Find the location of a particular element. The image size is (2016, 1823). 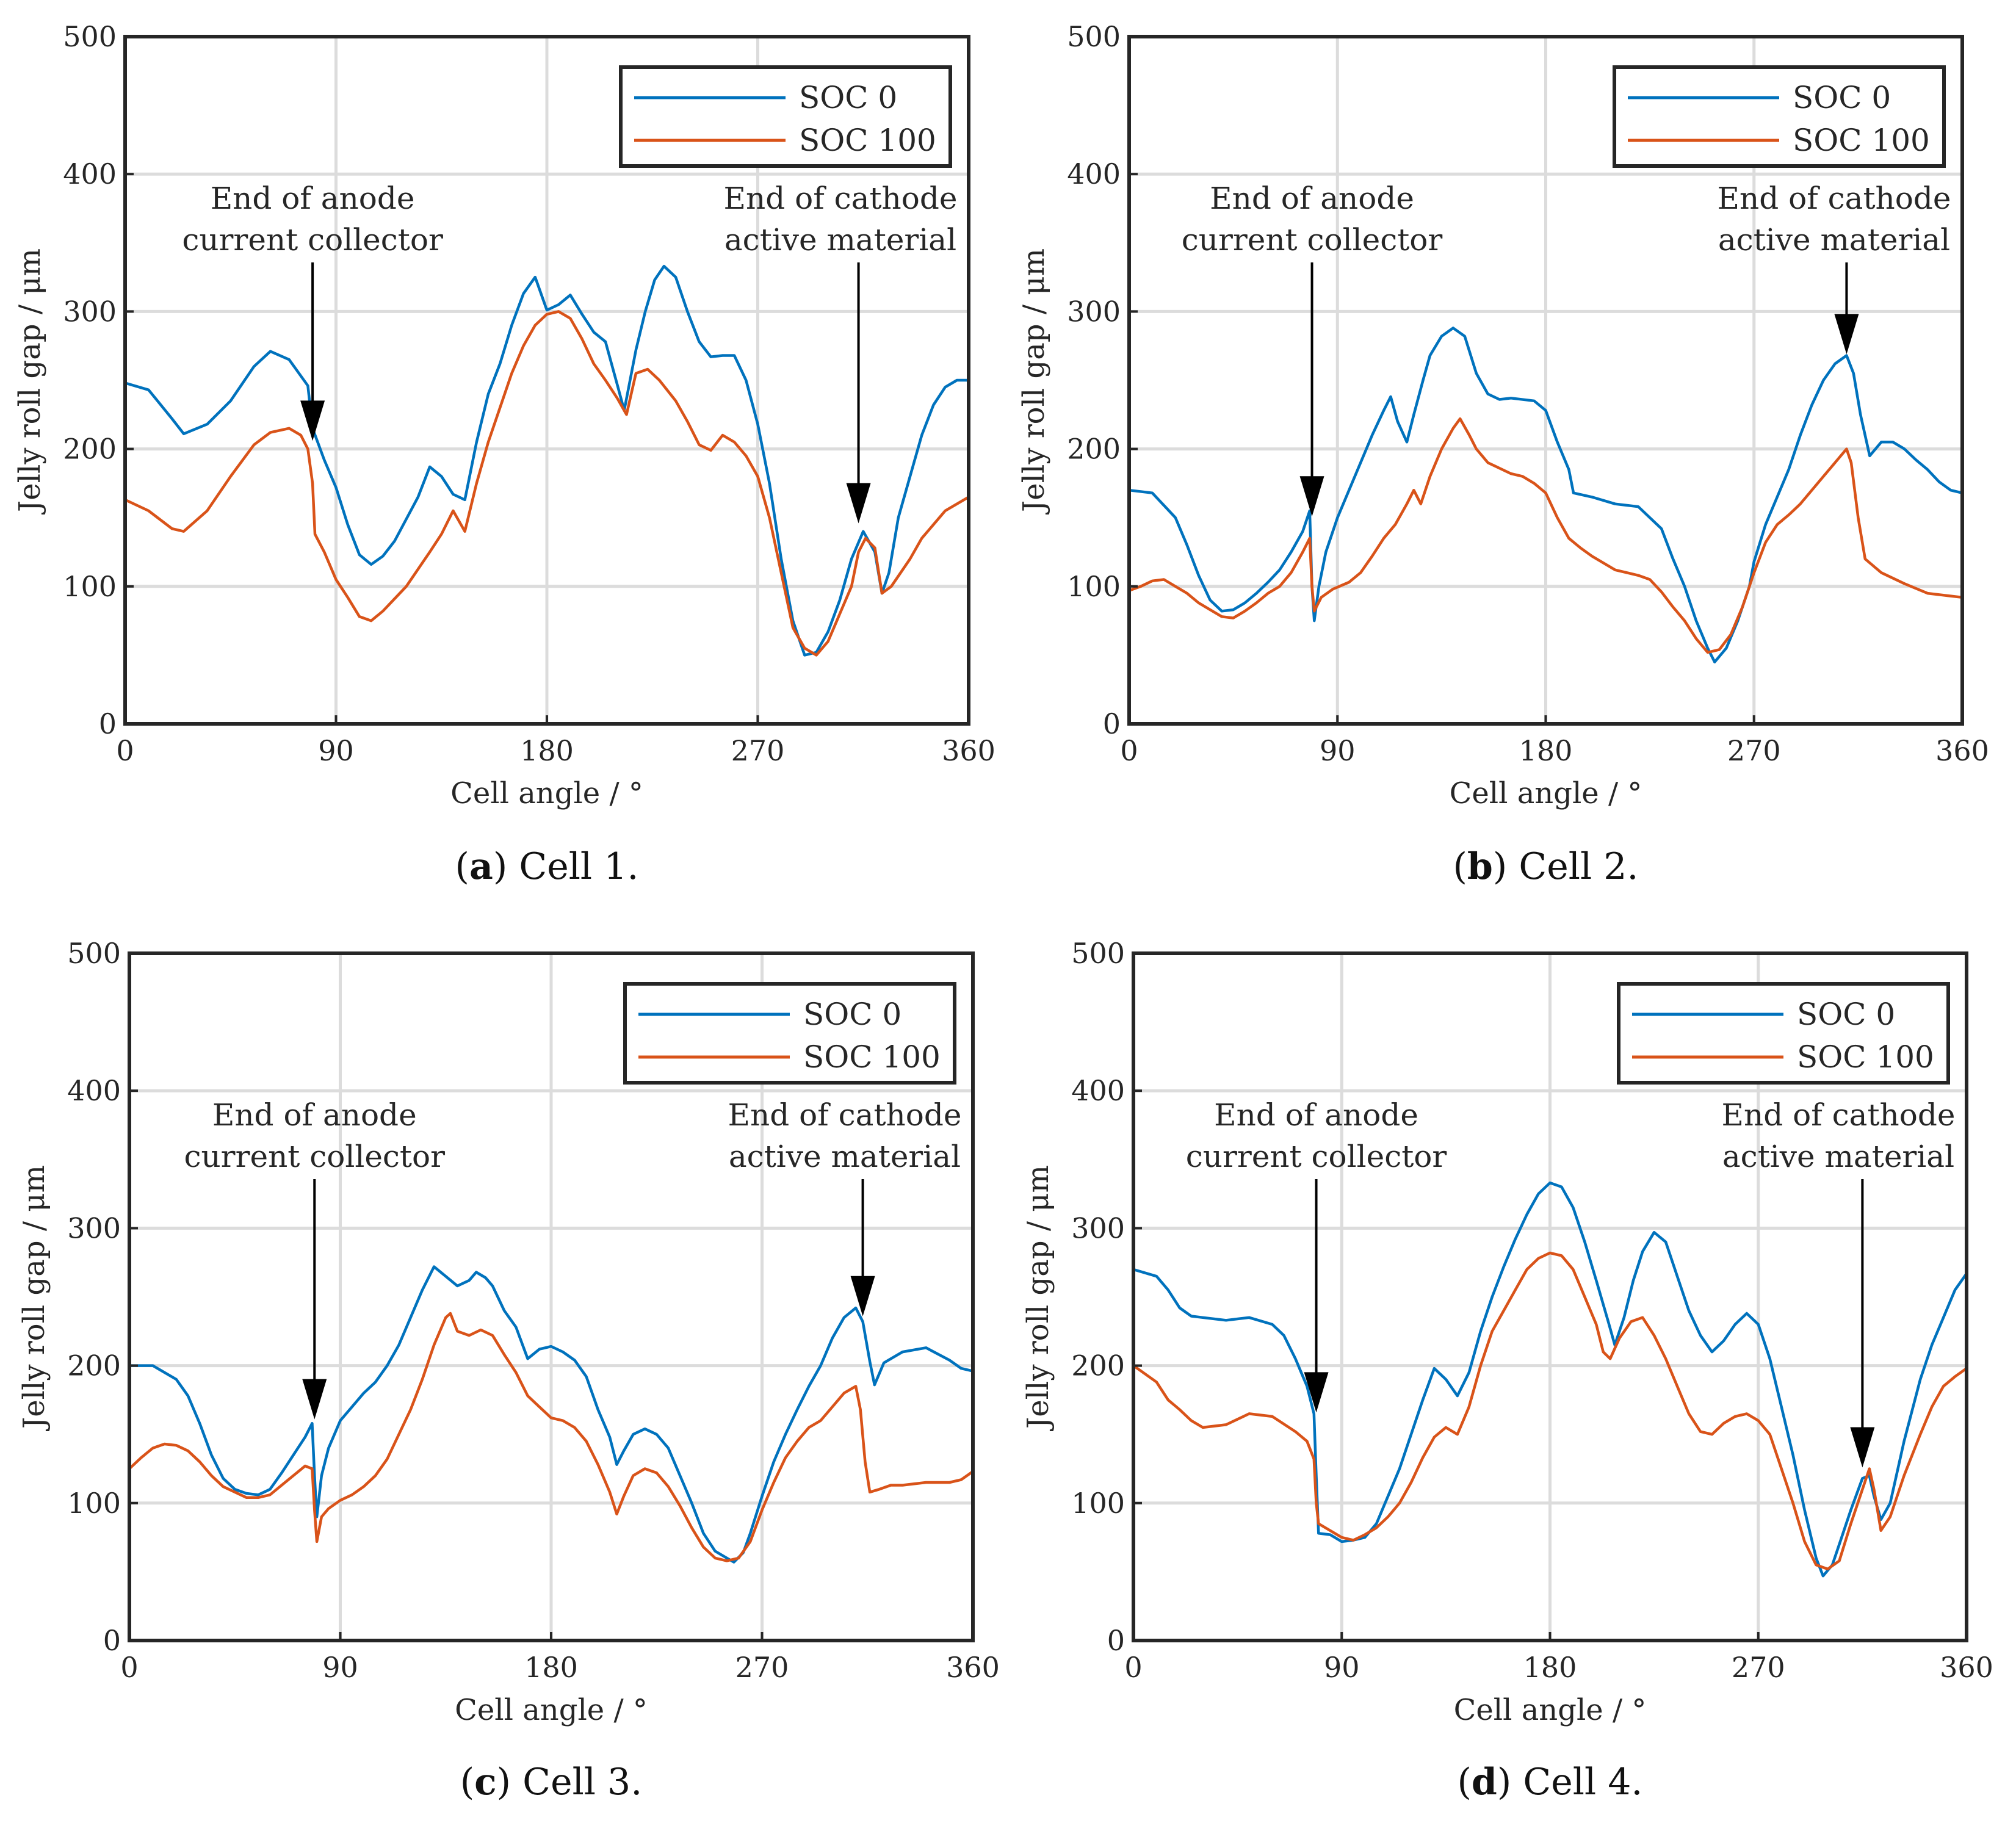

caption-text: Cell 1. is located at coordinates (578, 866).